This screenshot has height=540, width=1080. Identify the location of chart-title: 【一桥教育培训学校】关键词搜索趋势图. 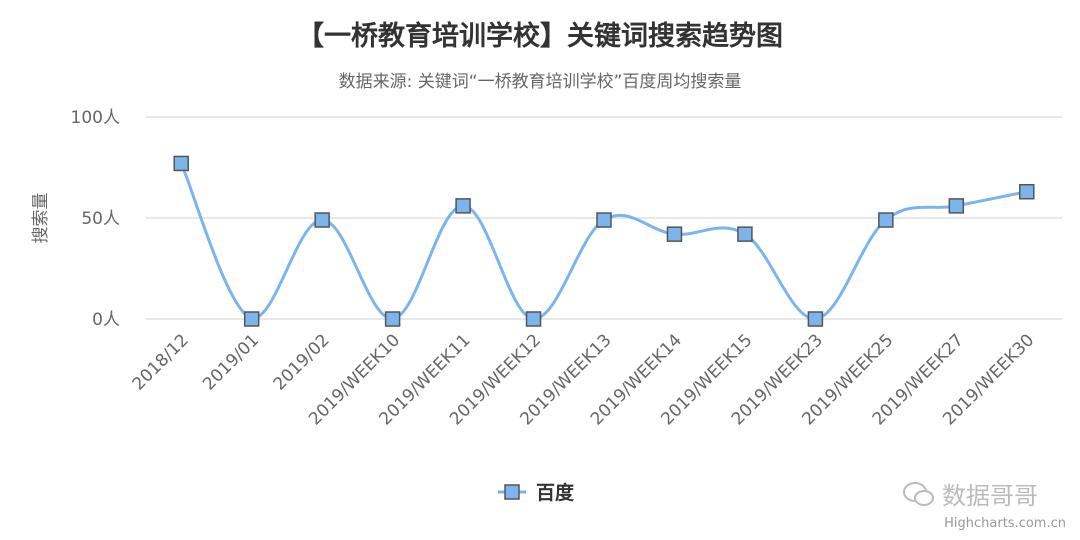
(540, 36).